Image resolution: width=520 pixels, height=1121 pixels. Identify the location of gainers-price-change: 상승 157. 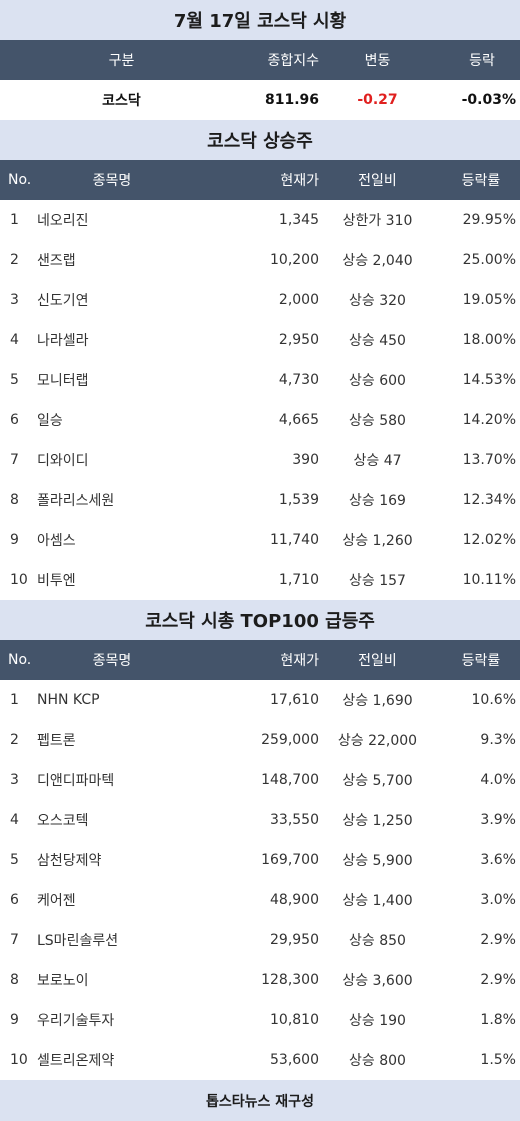
(377, 581).